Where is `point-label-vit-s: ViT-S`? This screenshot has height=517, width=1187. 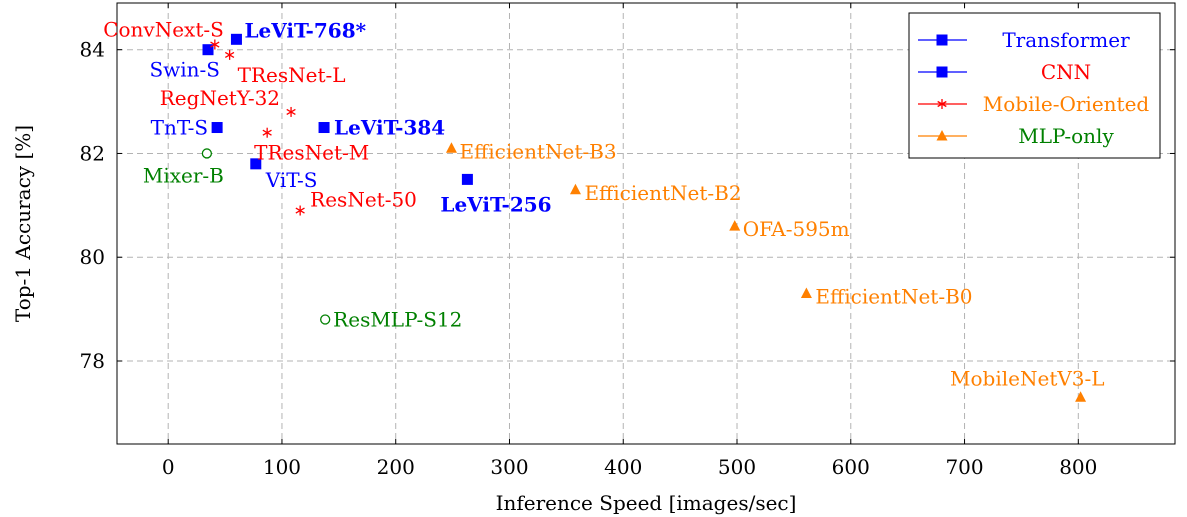 point-label-vit-s: ViT-S is located at coordinates (291, 180).